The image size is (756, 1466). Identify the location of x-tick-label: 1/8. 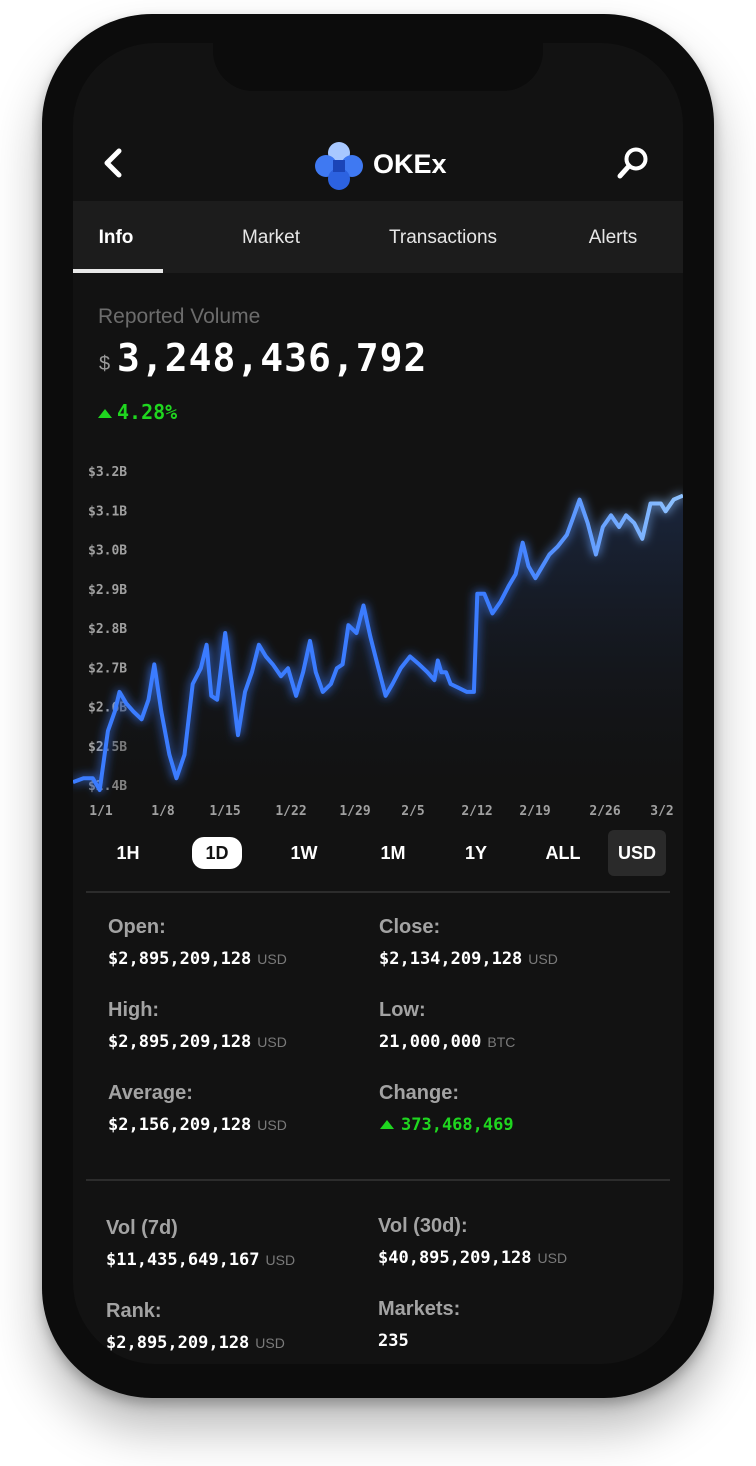
(163, 811).